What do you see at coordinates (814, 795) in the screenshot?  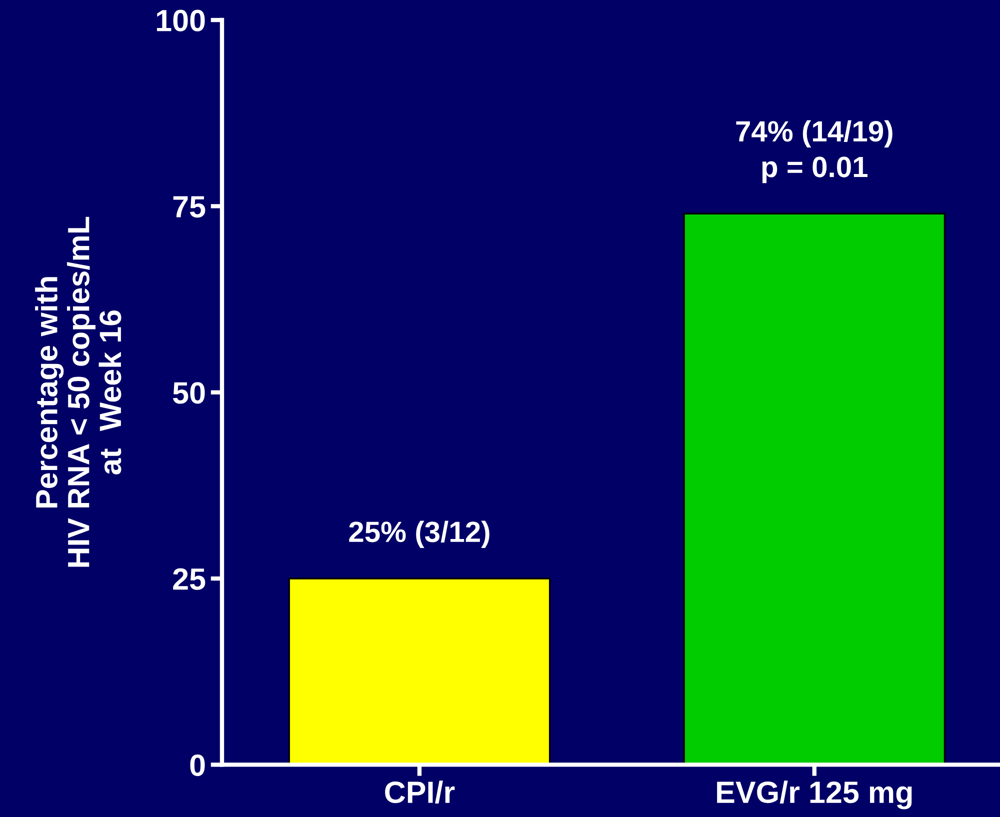 I see `x-tick-label: EVG/r 125 mg` at bounding box center [814, 795].